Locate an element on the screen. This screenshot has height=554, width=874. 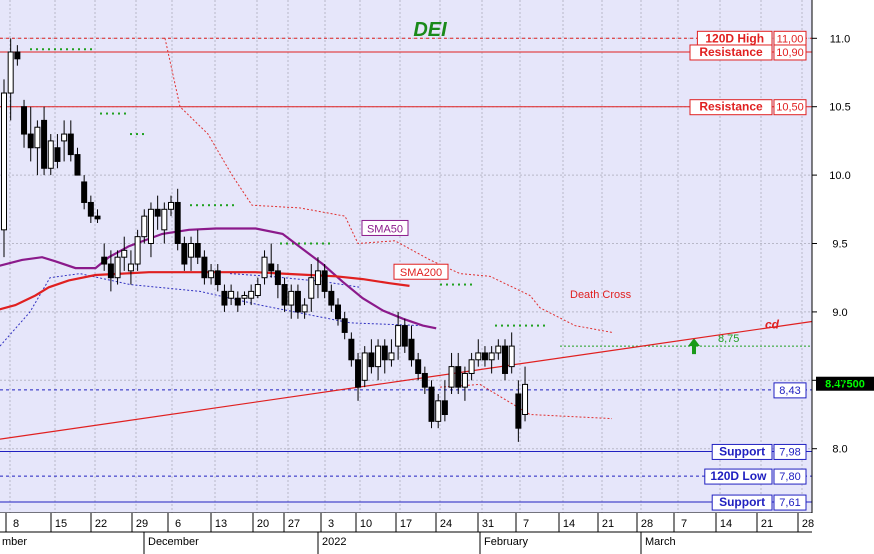
x-tick-label: 20 is located at coordinates (263, 524).